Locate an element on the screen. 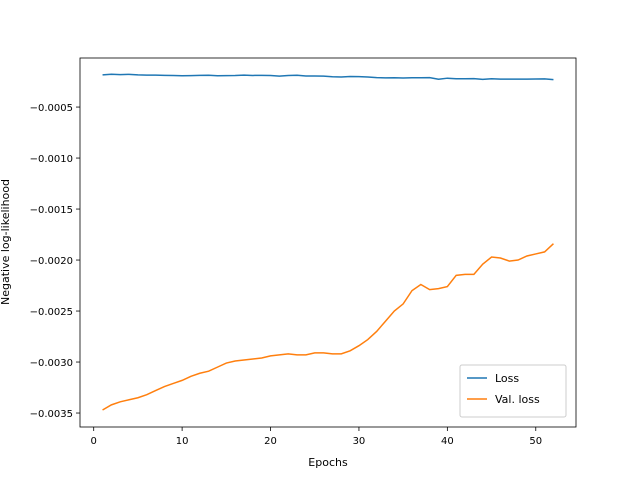 The image size is (640, 480). y-axis-label: Negative log-likelihood is located at coordinates (6, 242).